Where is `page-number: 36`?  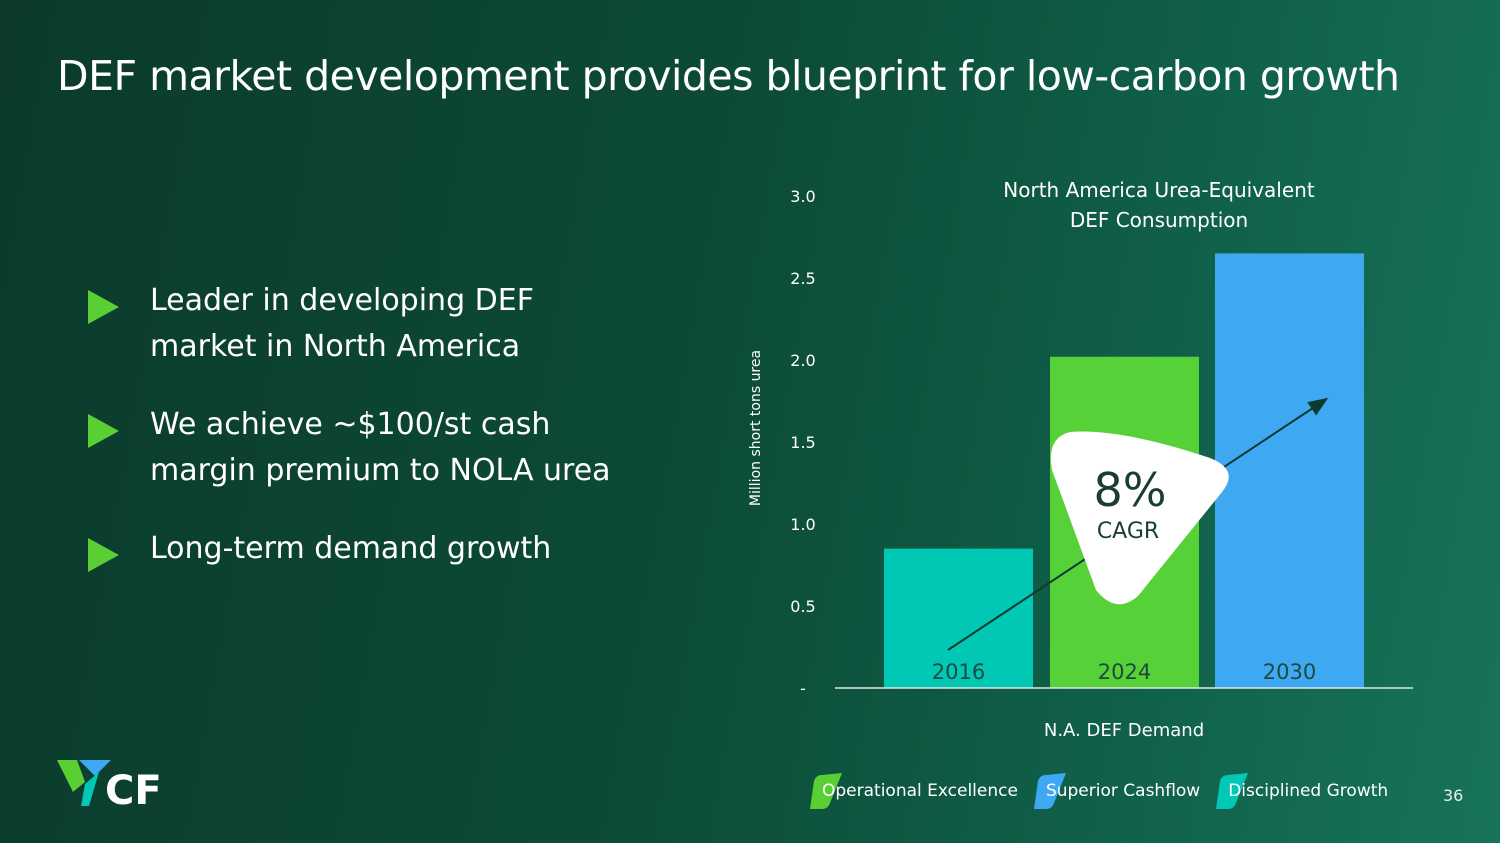
page-number: 36 is located at coordinates (1453, 795).